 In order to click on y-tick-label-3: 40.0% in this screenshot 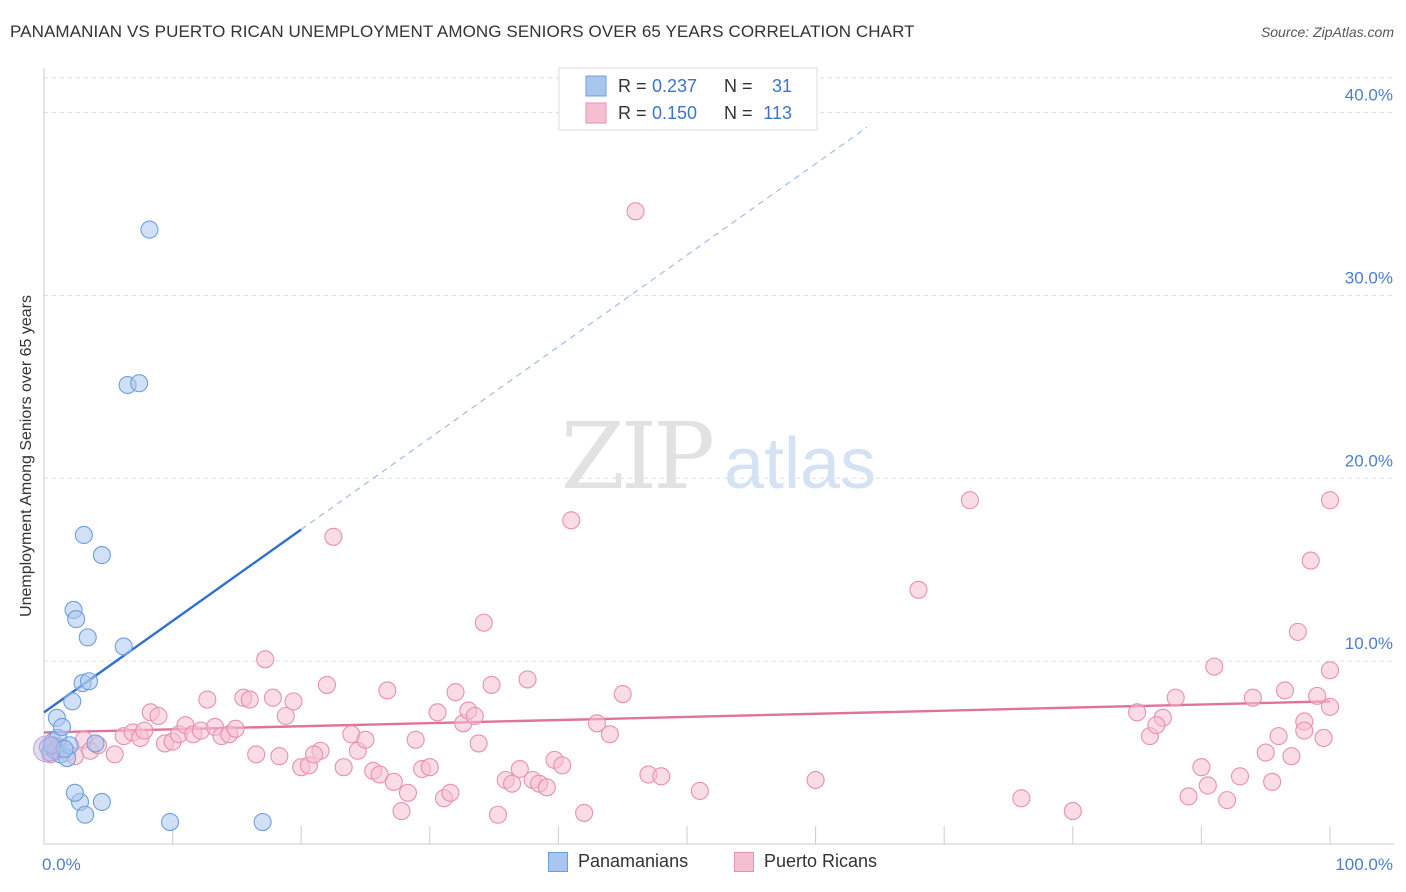, I will do `click(1369, 95)`.